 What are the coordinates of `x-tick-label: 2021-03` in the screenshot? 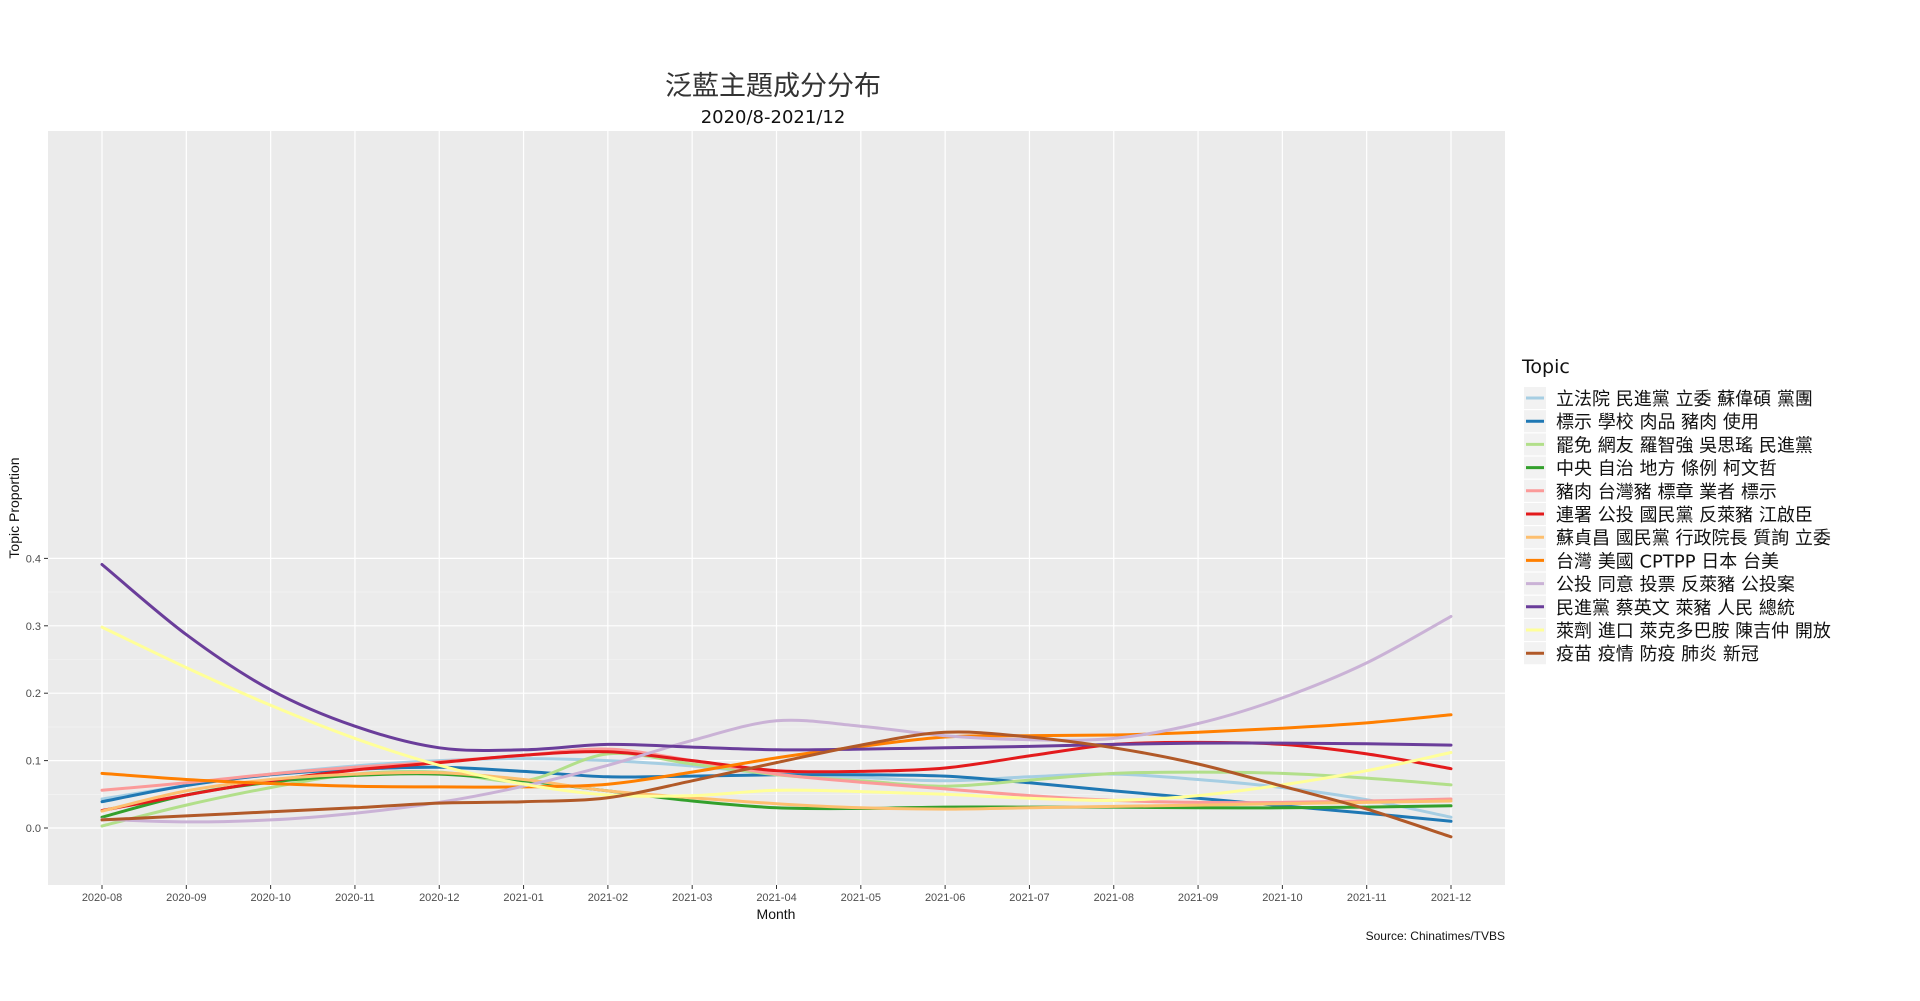 It's located at (692, 898).